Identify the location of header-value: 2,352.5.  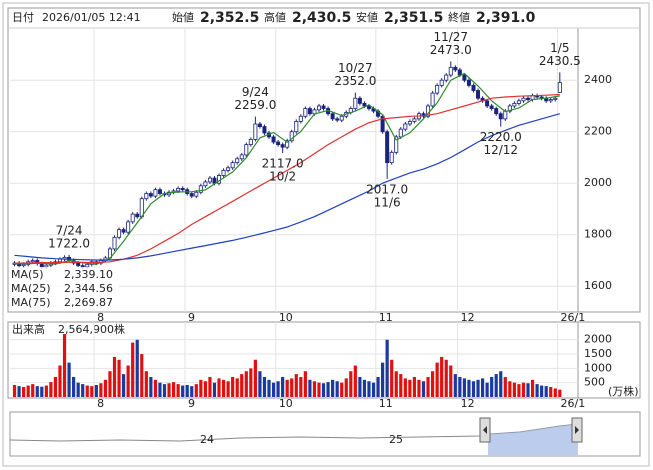
(229, 18).